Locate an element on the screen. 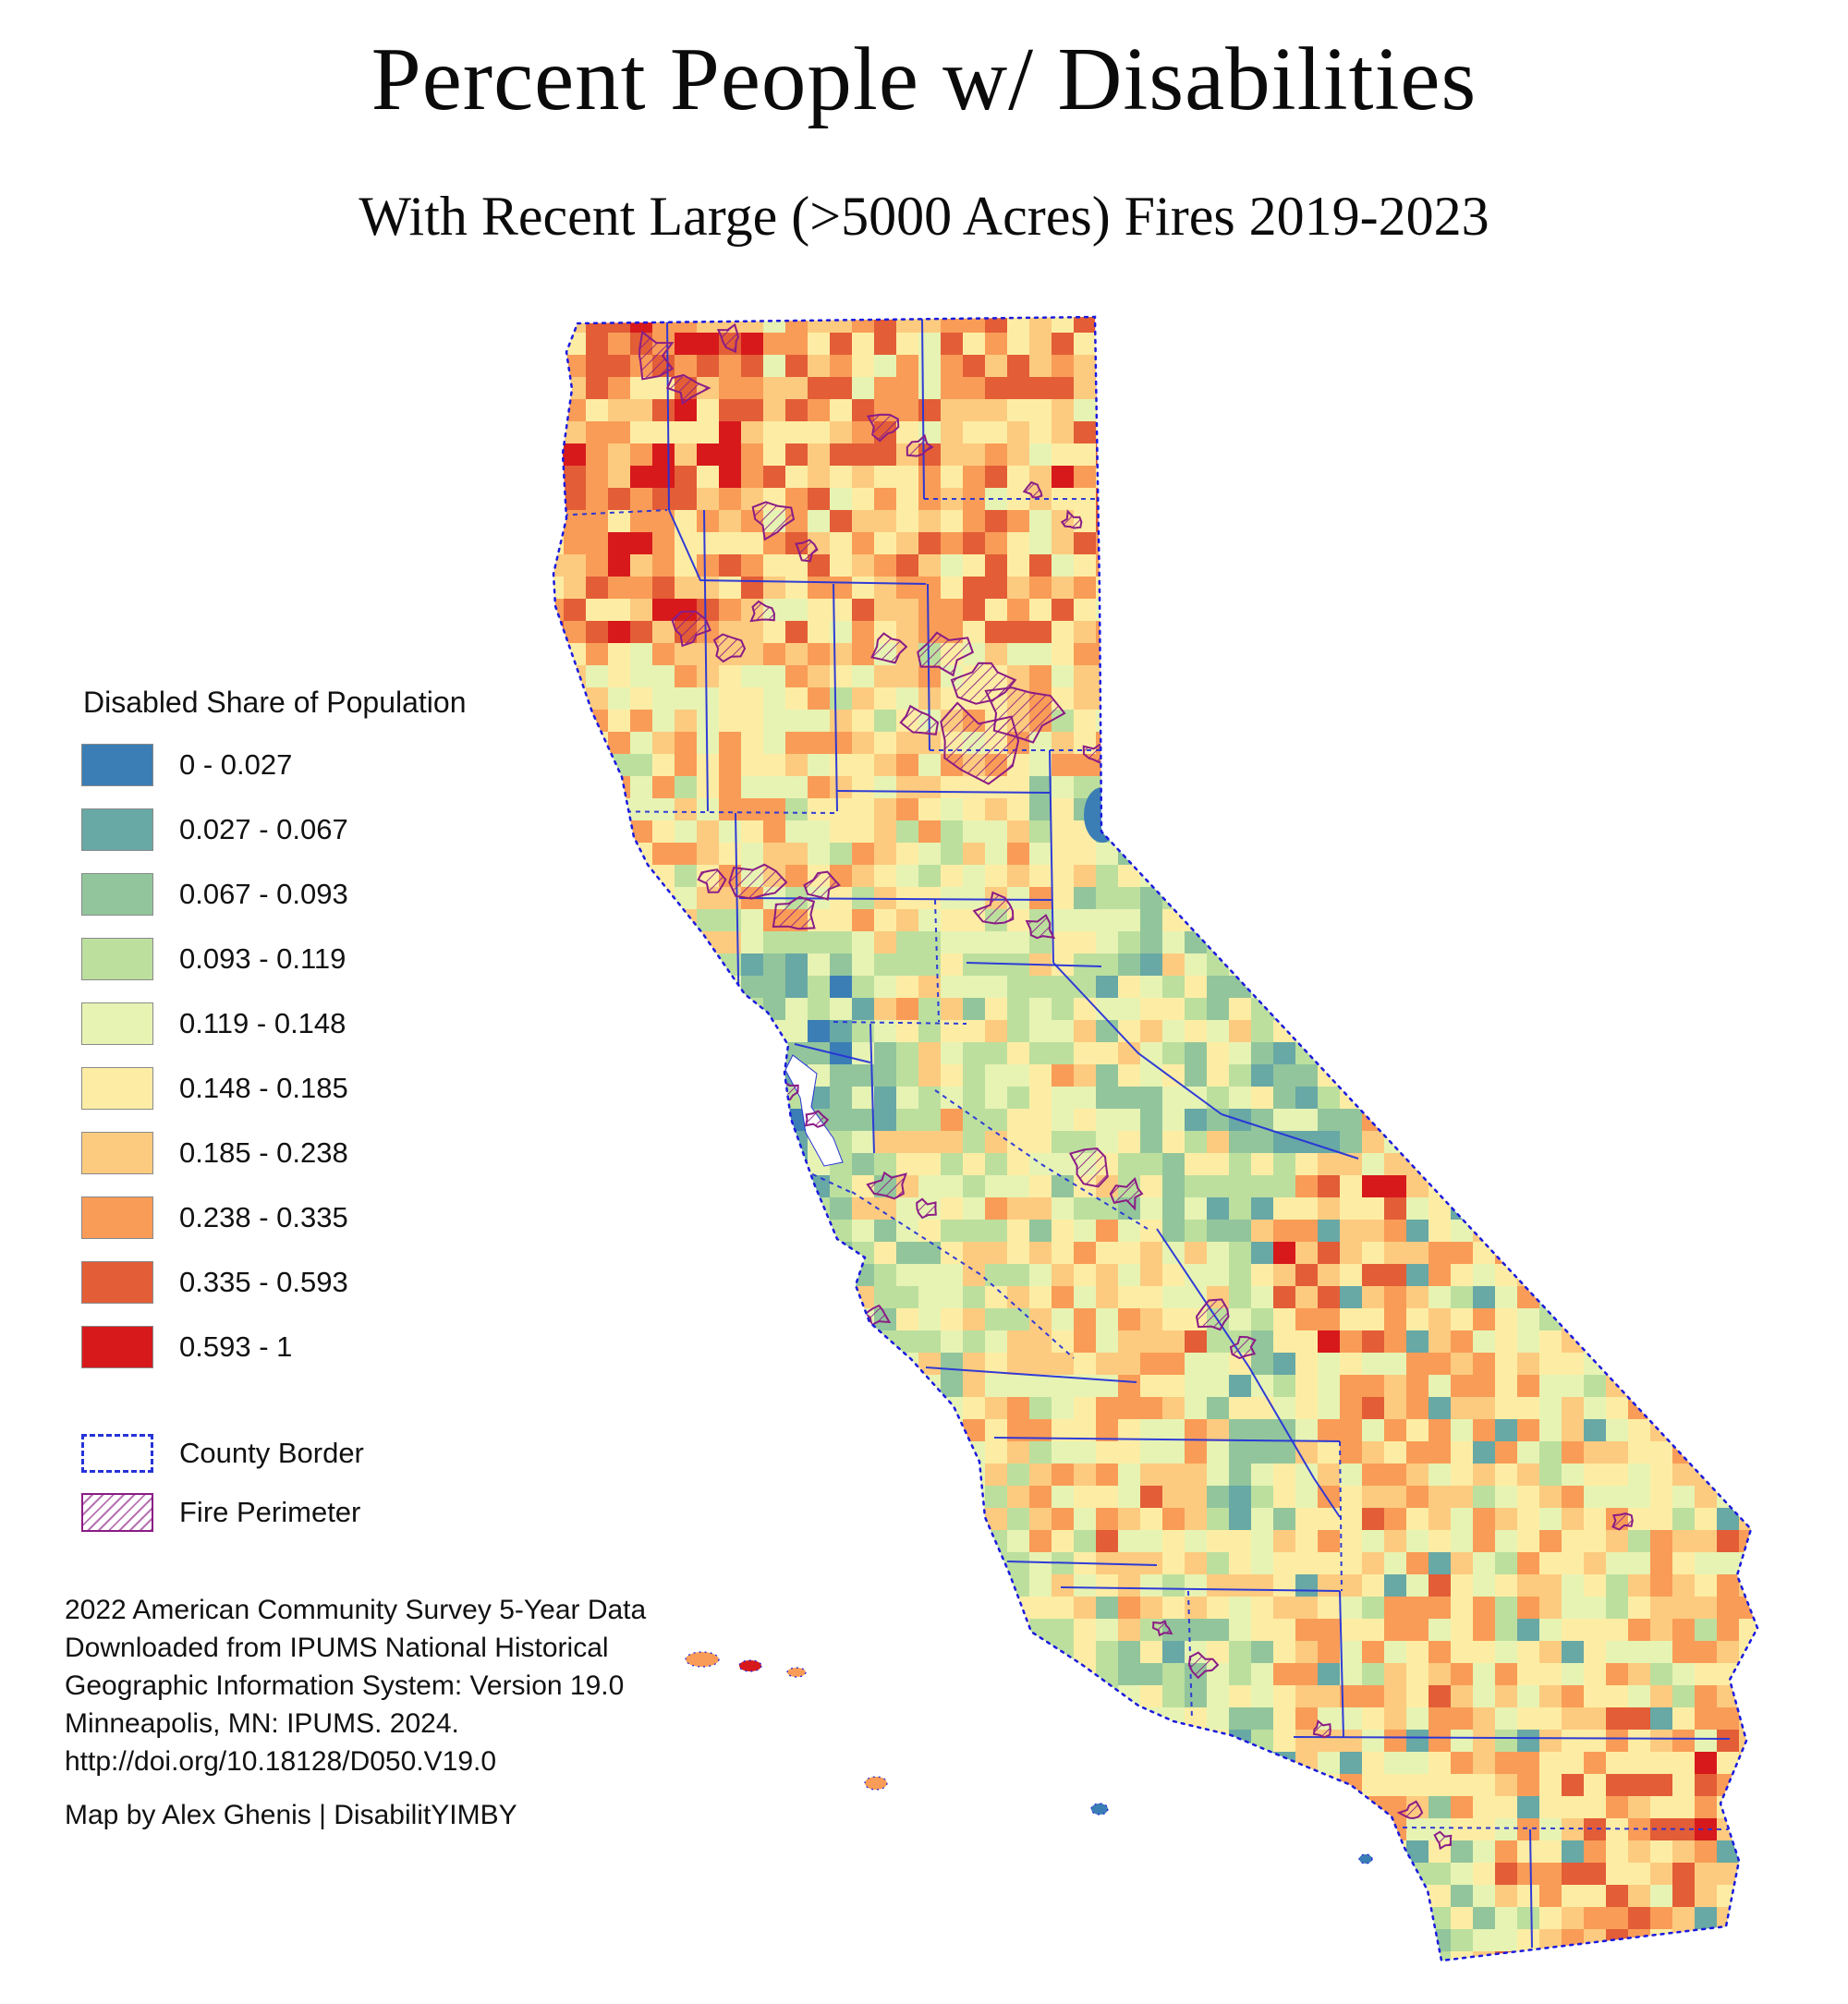  legend-class-row: 0.027 - 0.067 is located at coordinates (274, 829).